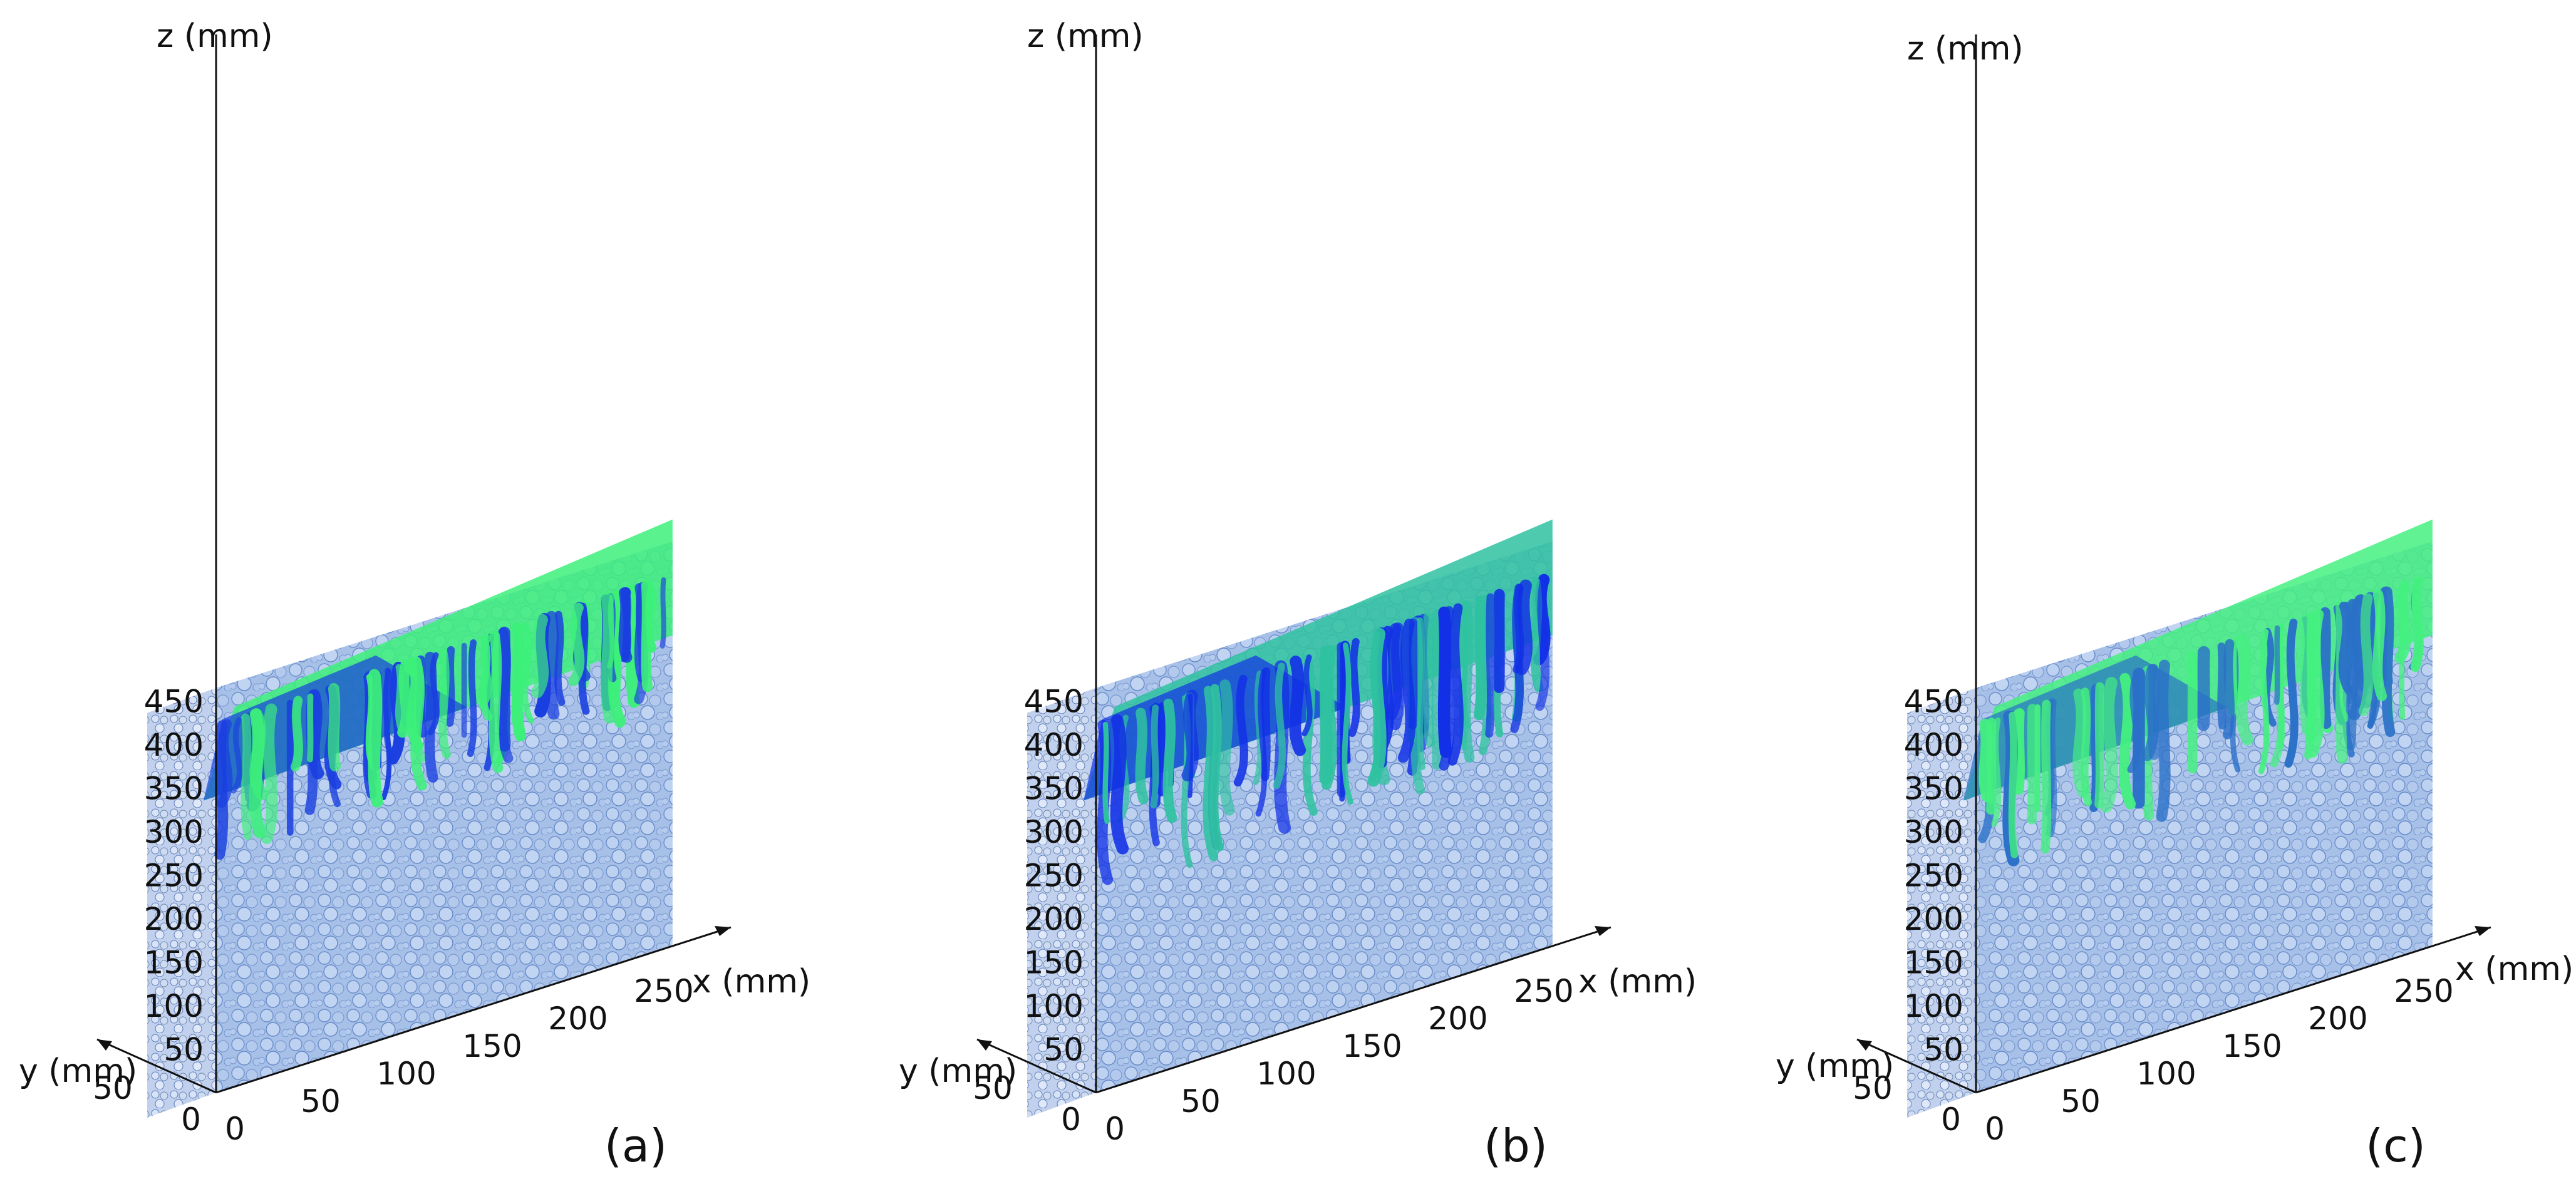 The height and width of the screenshot is (1189, 2576). I want to click on z-tick-b-8: 50, so click(1063, 1050).